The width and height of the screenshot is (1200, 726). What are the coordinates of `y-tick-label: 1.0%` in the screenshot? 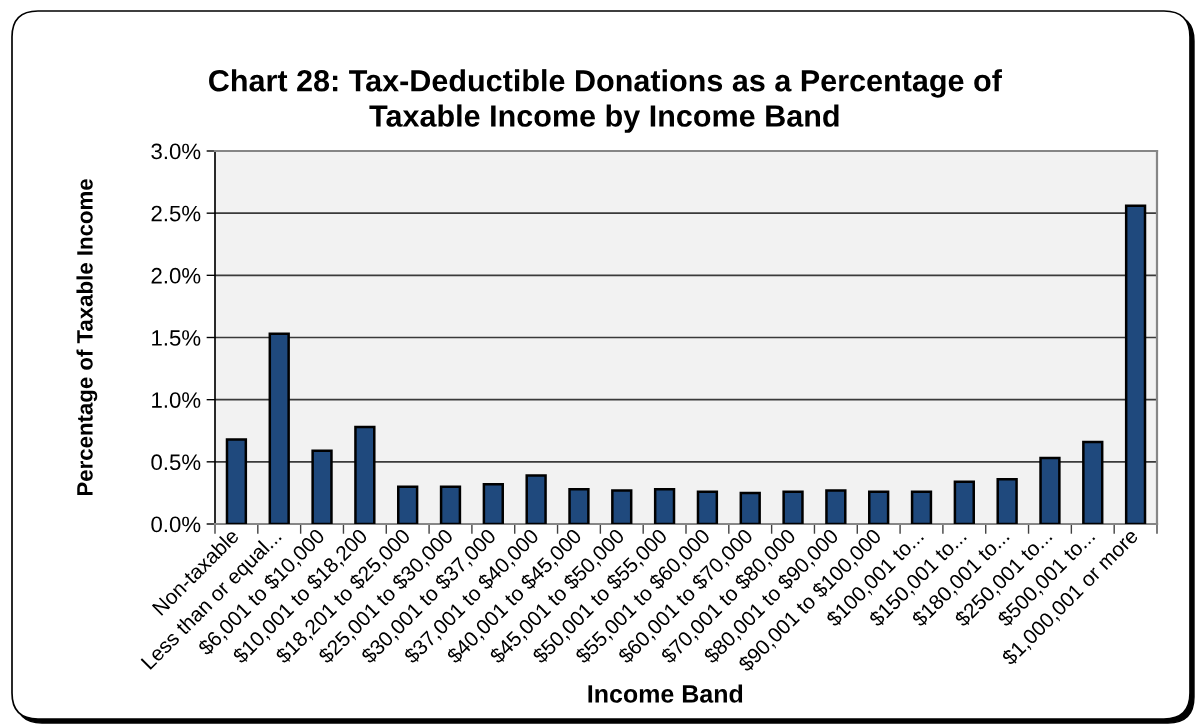 It's located at (176, 400).